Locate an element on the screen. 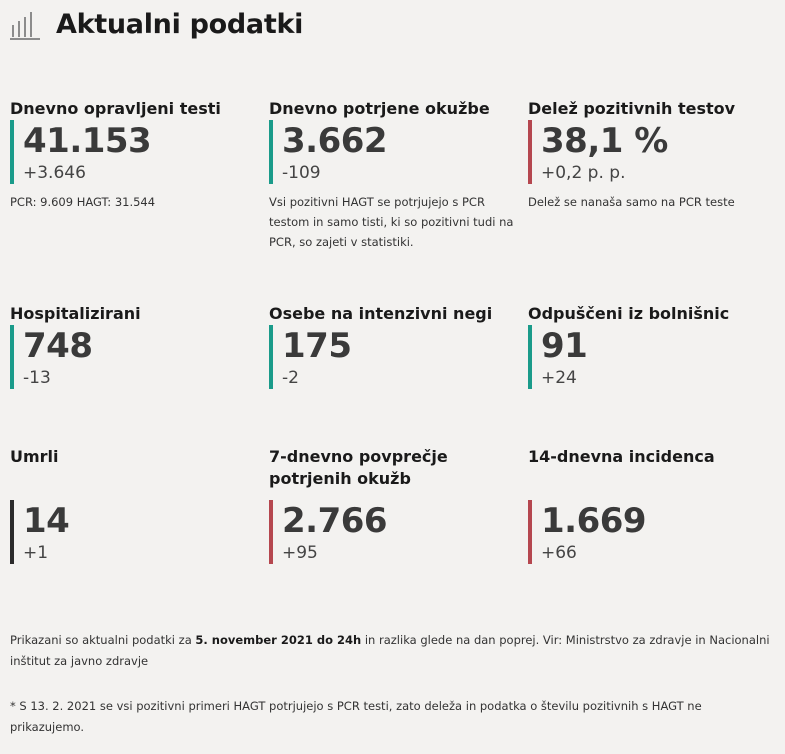 This screenshot has width=785, height=754. stat-value: 38,1 % is located at coordinates (604, 141).